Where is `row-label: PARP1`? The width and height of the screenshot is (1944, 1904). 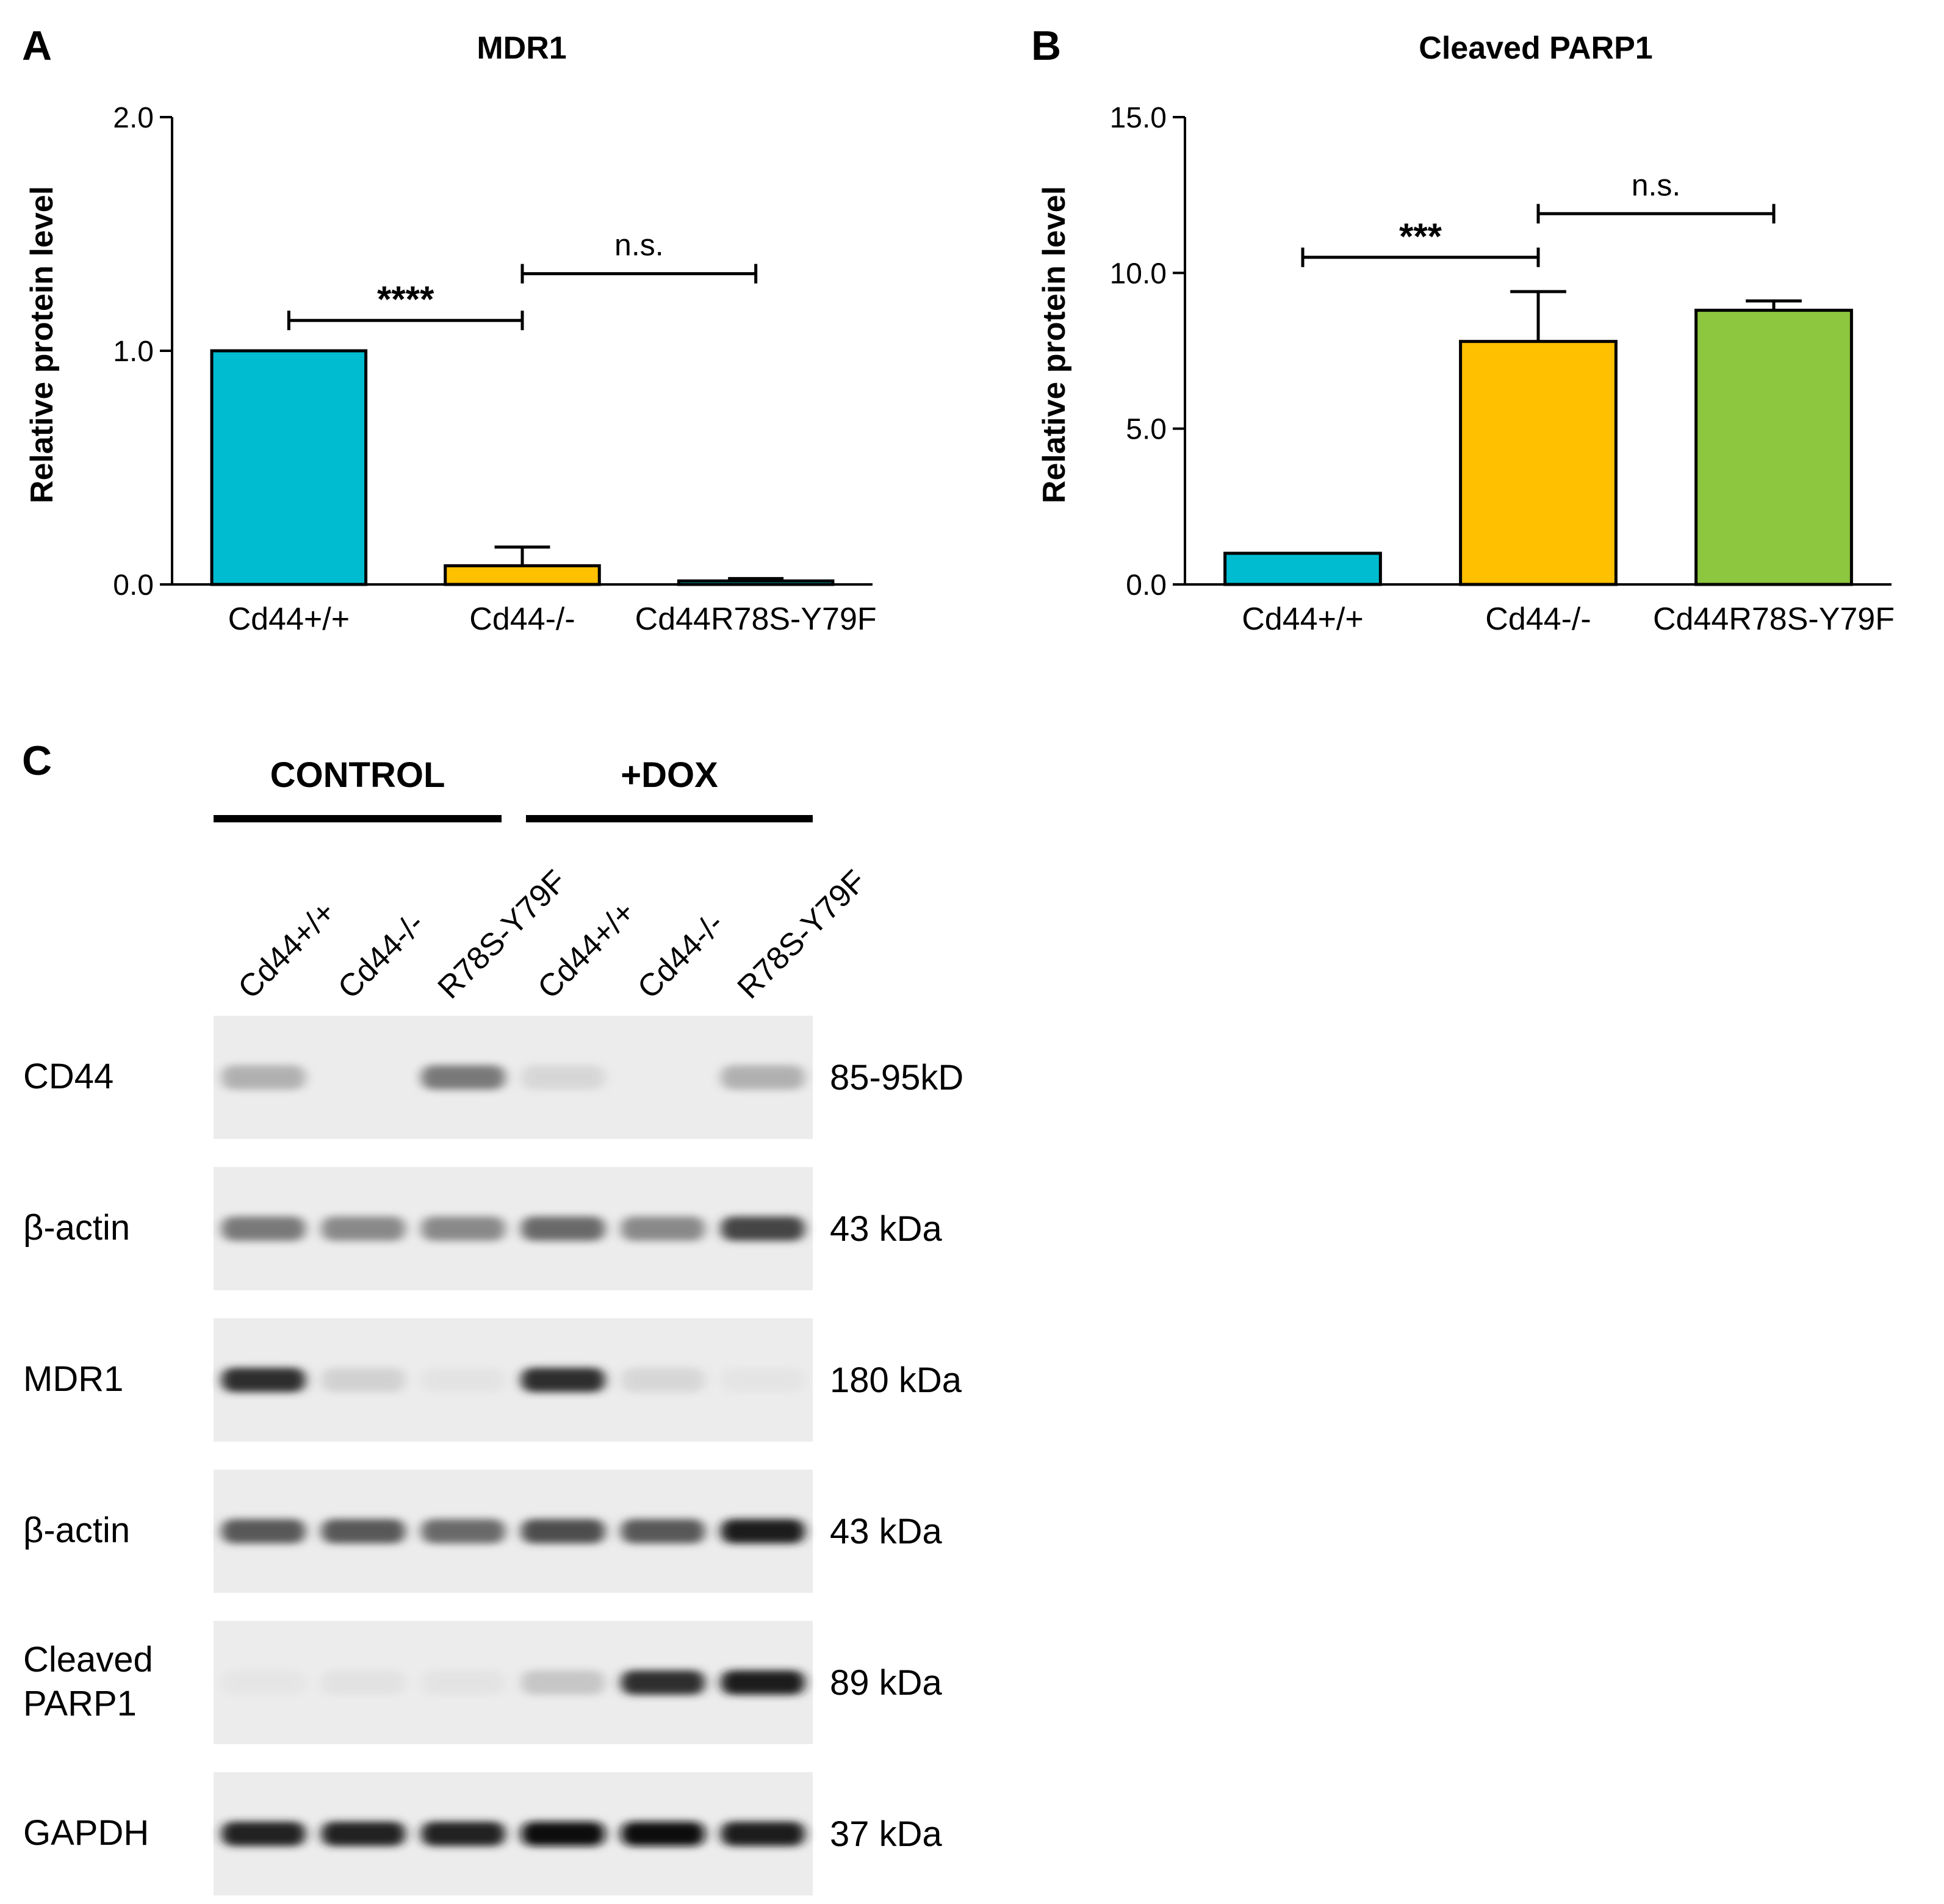 row-label: PARP1 is located at coordinates (80, 1704).